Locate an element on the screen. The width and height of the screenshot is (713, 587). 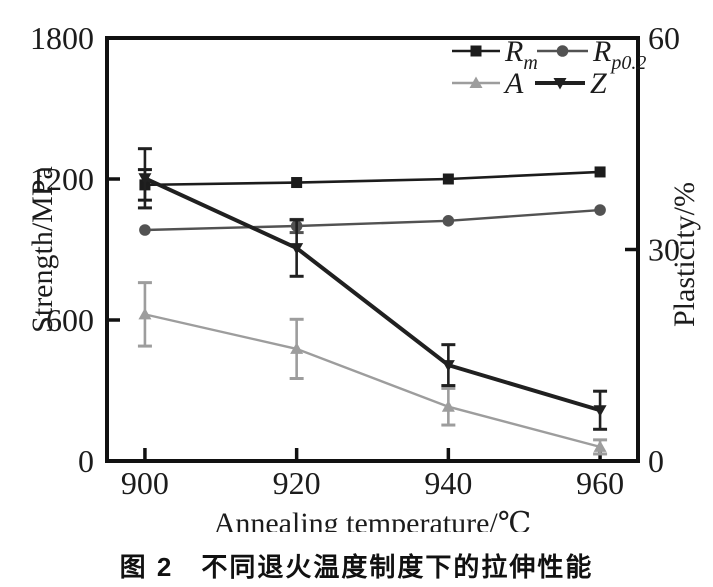
series-line-Rm is located at coordinates (372, 178).